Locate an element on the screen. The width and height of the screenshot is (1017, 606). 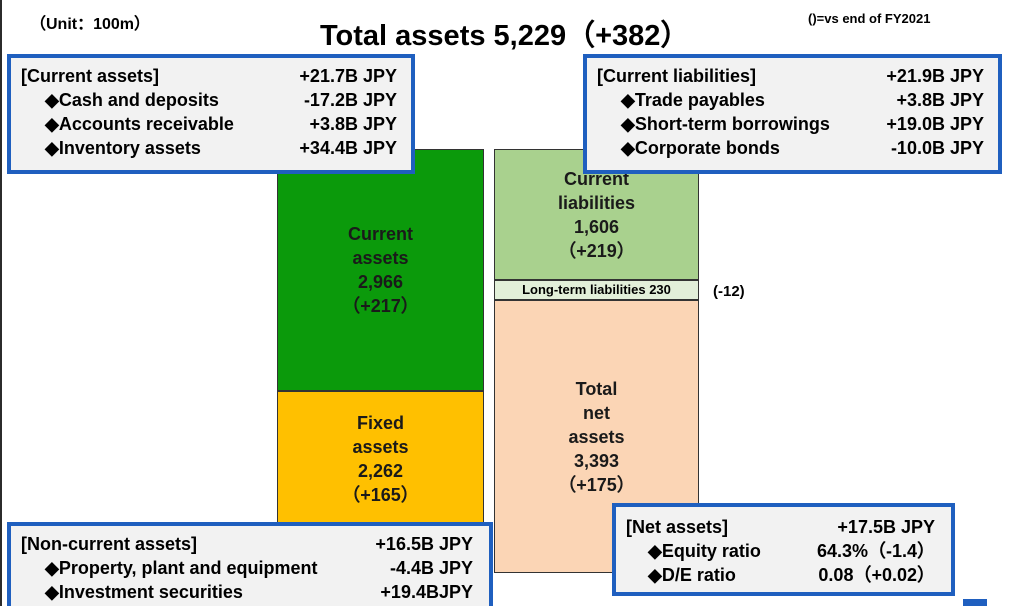
callout-item-label: ◆Trade payables is located at coordinates (693, 100).